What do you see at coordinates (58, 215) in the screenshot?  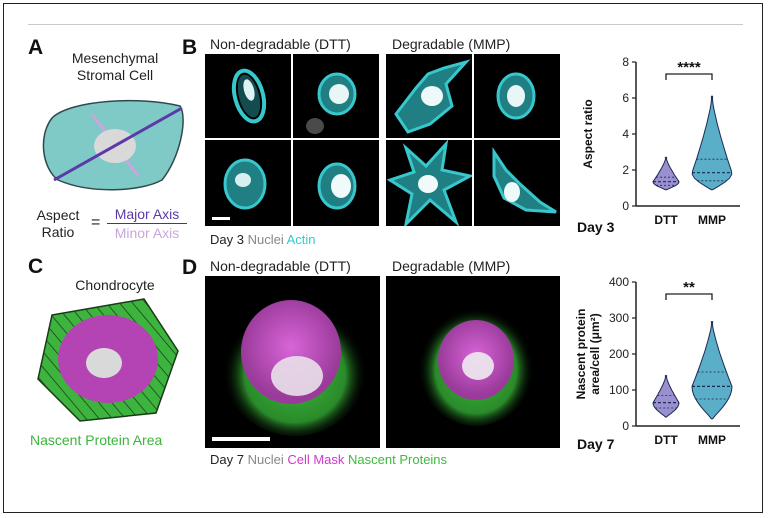 I see `aspect-label-line1: Aspect` at bounding box center [58, 215].